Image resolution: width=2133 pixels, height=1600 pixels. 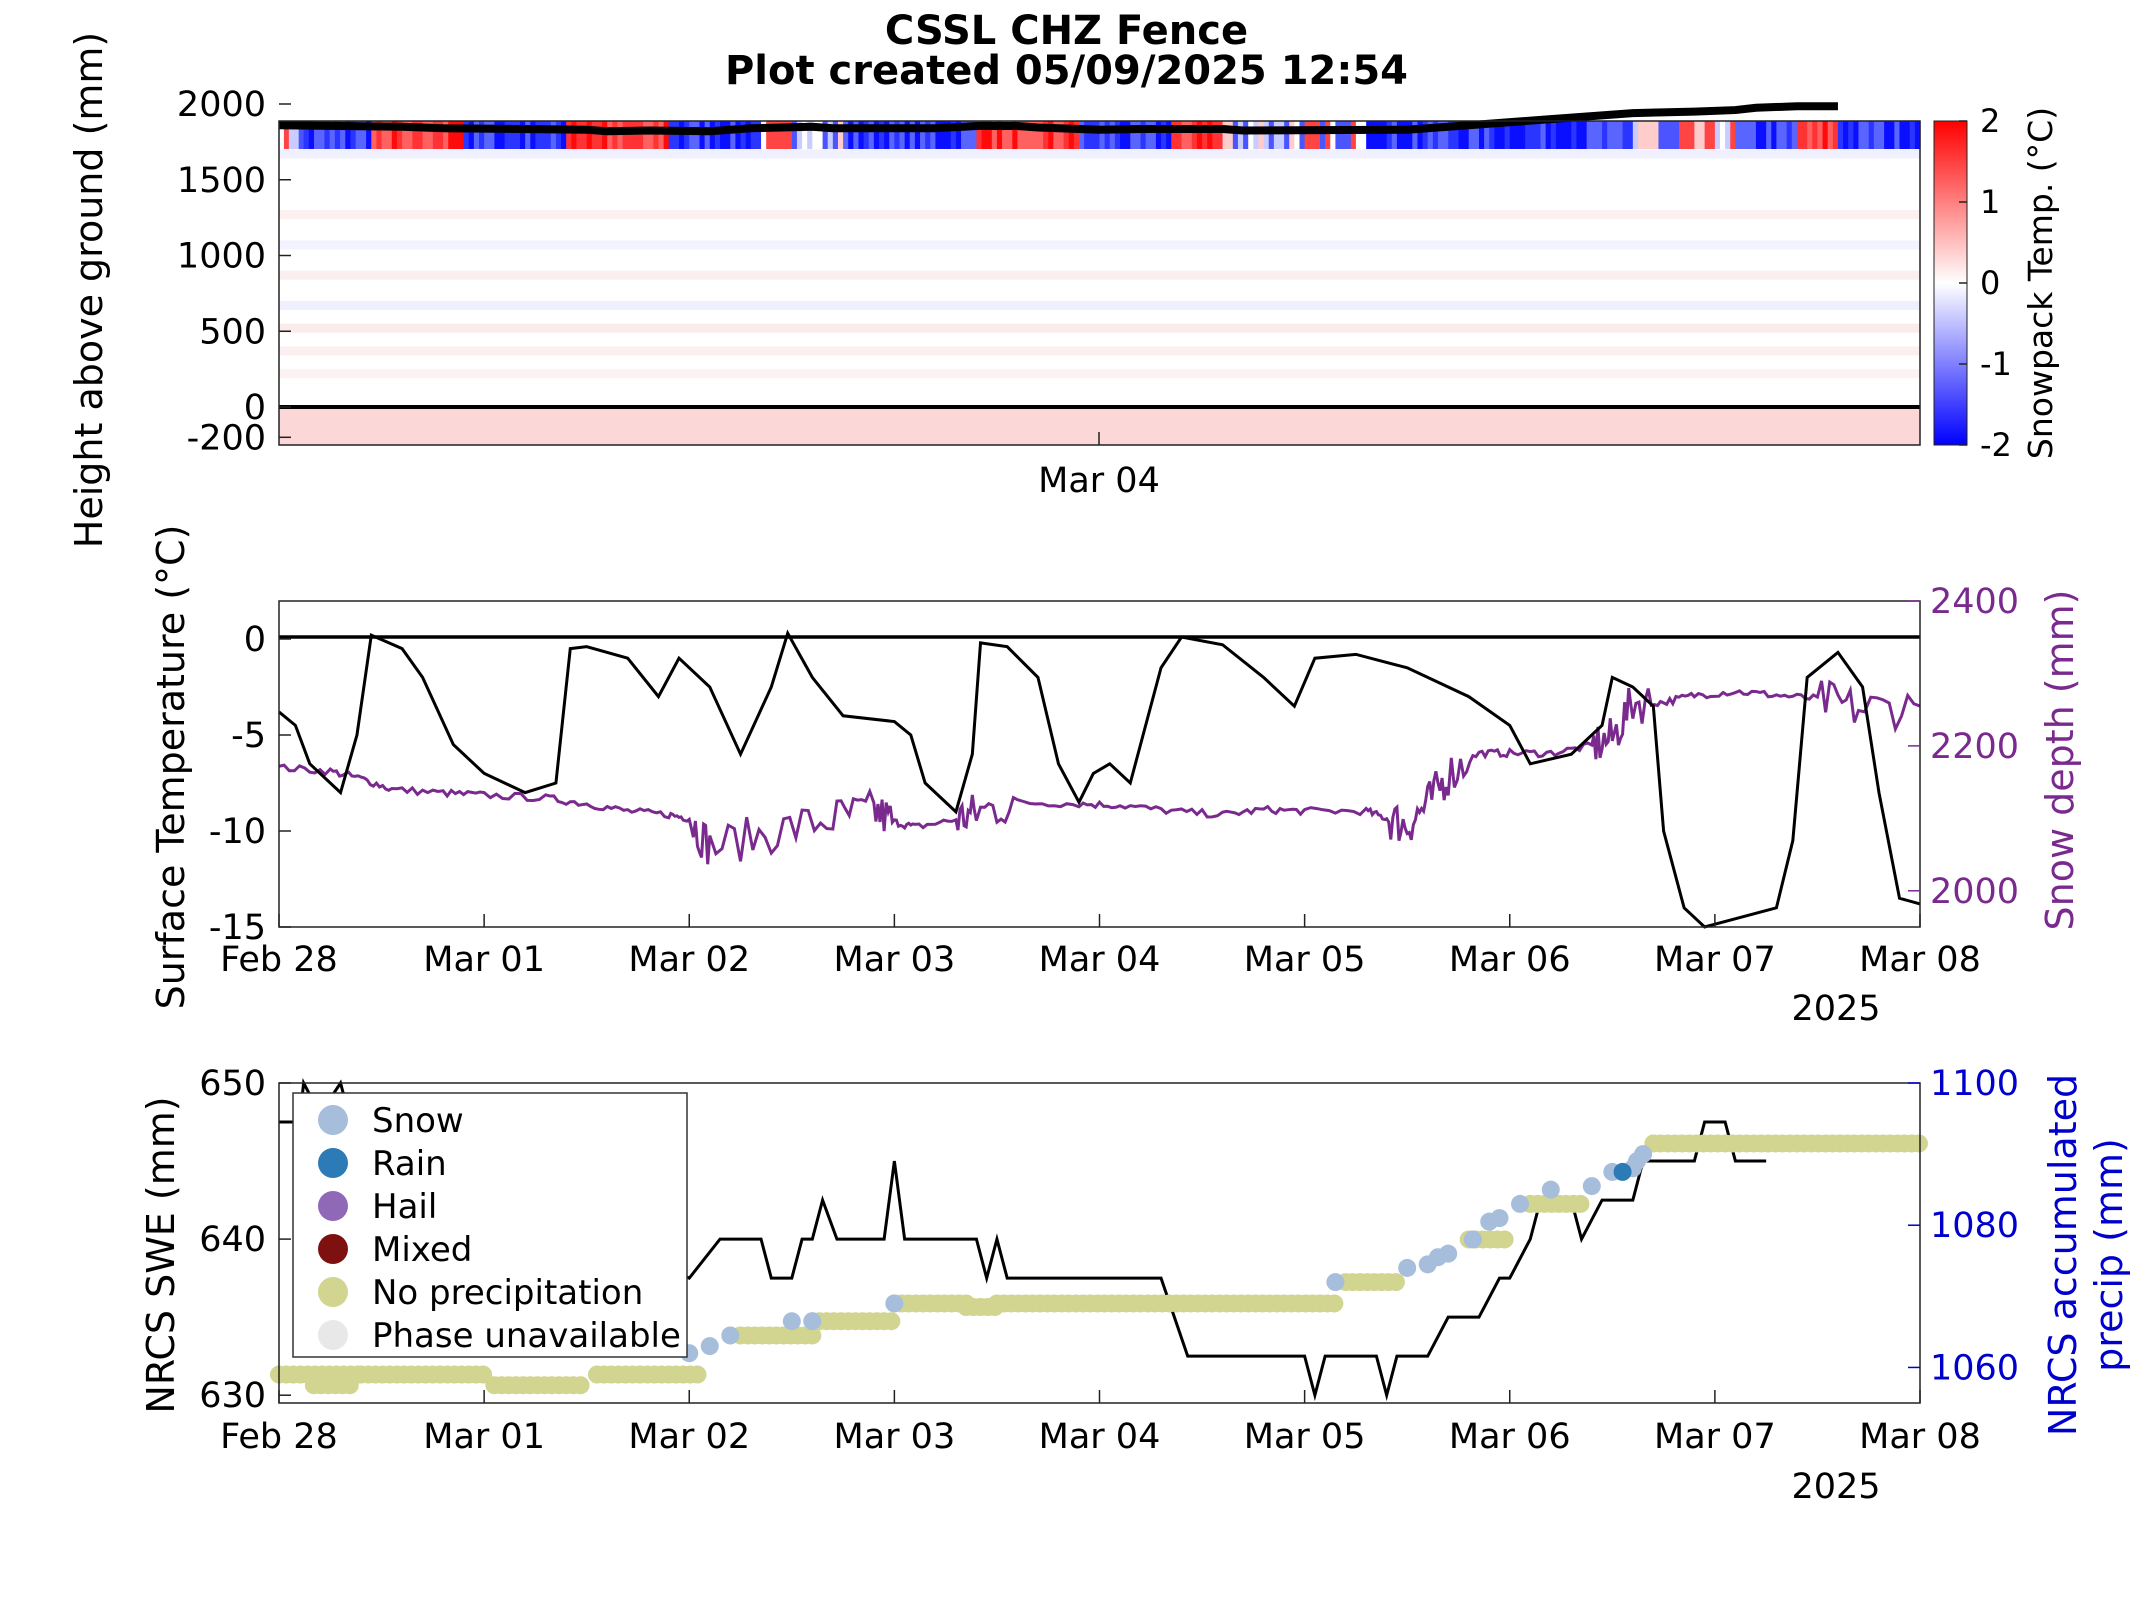 I want to click on temperature-xtick-label: Mar 08, so click(x=1920, y=960).